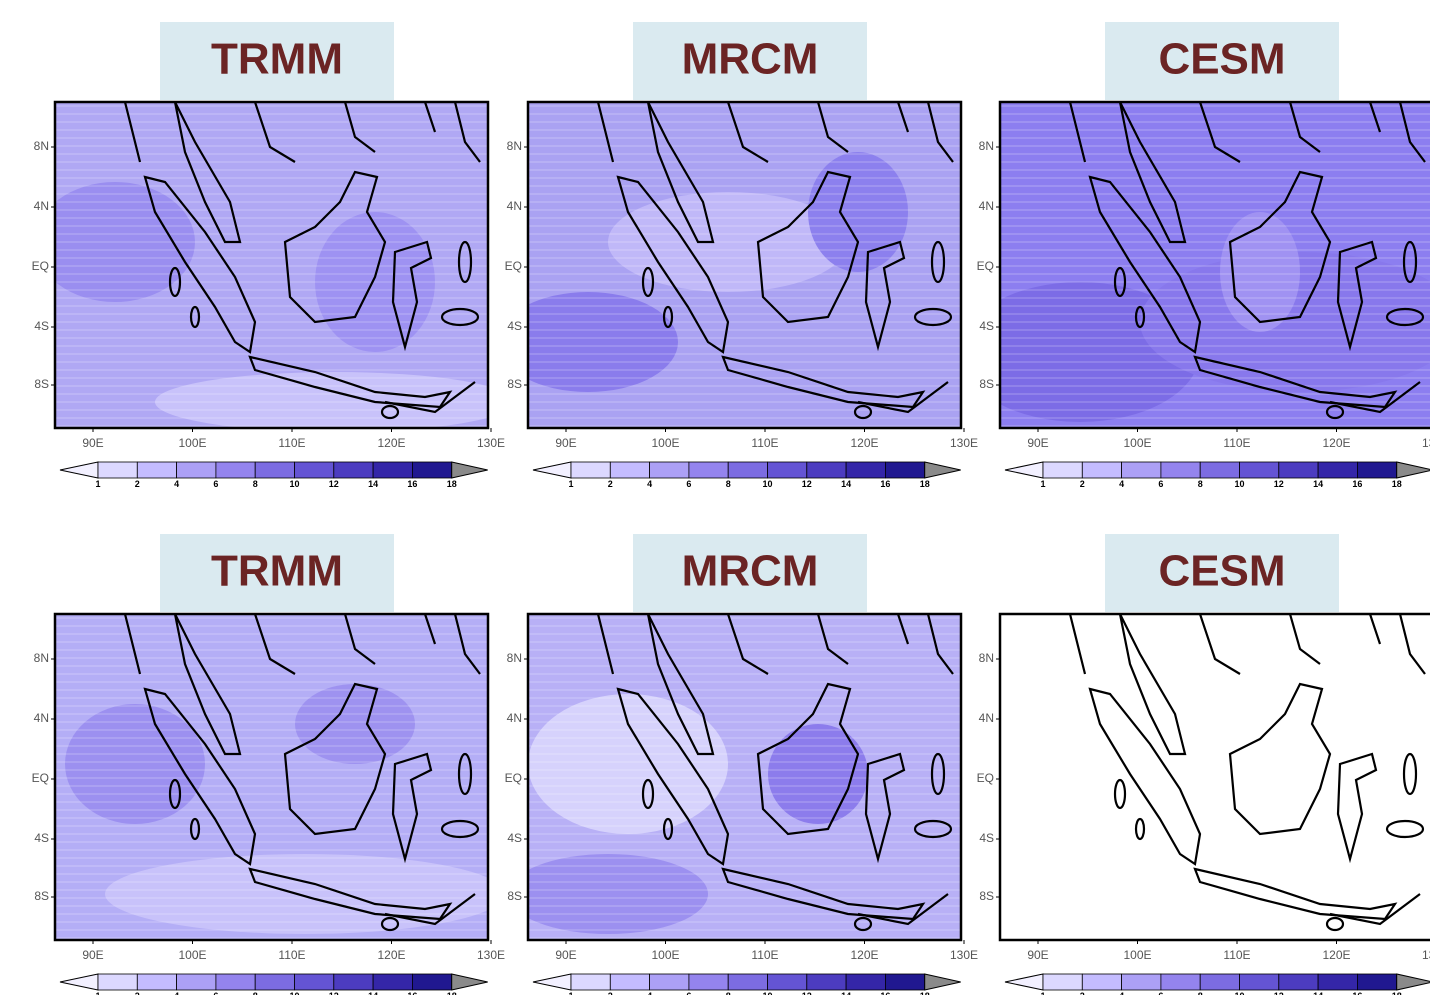  What do you see at coordinates (277, 571) in the screenshot?
I see `panel-title: TRMM` at bounding box center [277, 571].